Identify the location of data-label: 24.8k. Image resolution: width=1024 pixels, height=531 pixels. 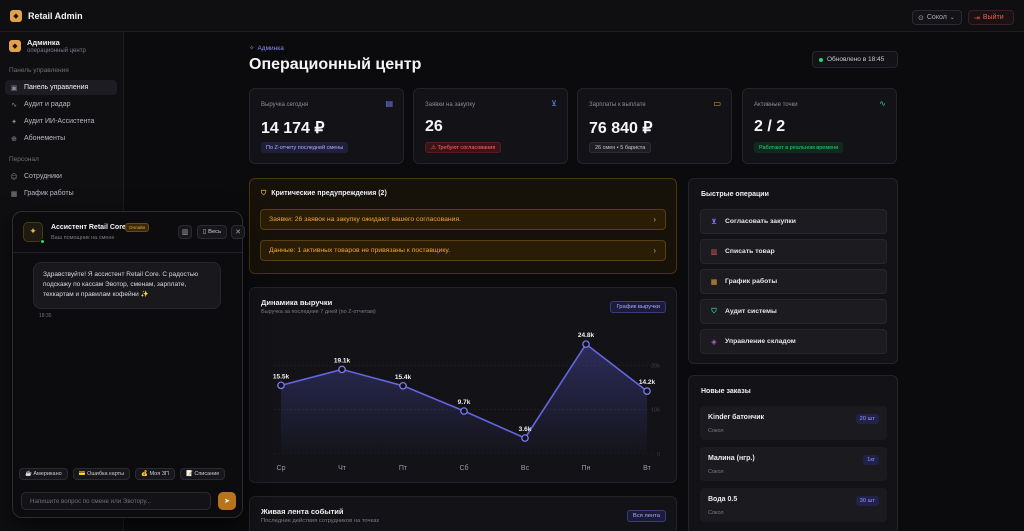
(586, 335).